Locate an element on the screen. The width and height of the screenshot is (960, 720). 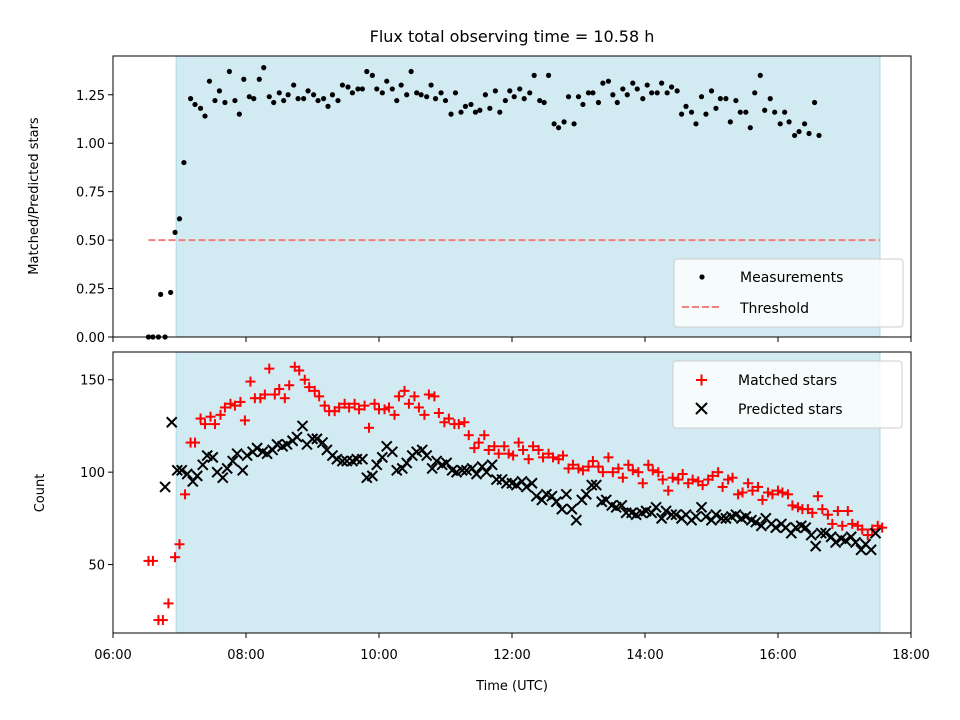
y-tick-label: 0.50 is located at coordinates (90, 241).